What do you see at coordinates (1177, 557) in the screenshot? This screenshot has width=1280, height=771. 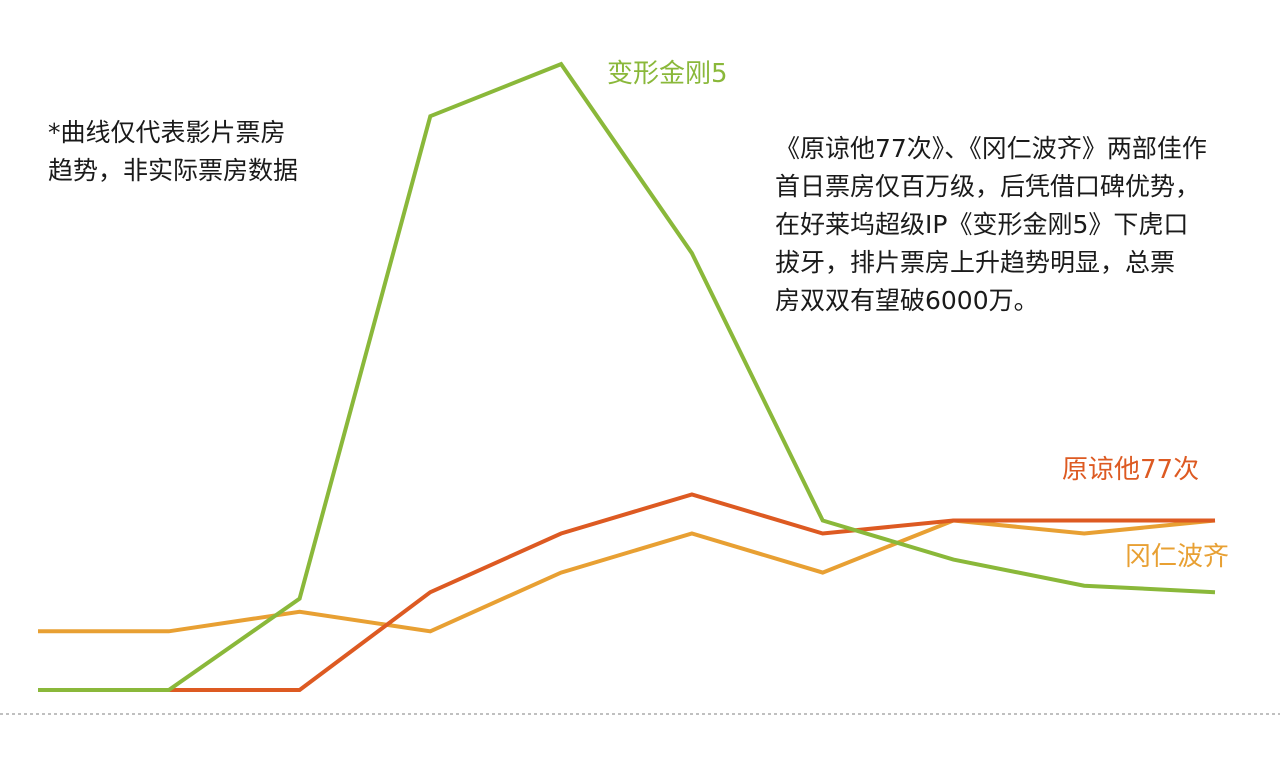 I see `series-label-kailash: 冈仁波齐` at bounding box center [1177, 557].